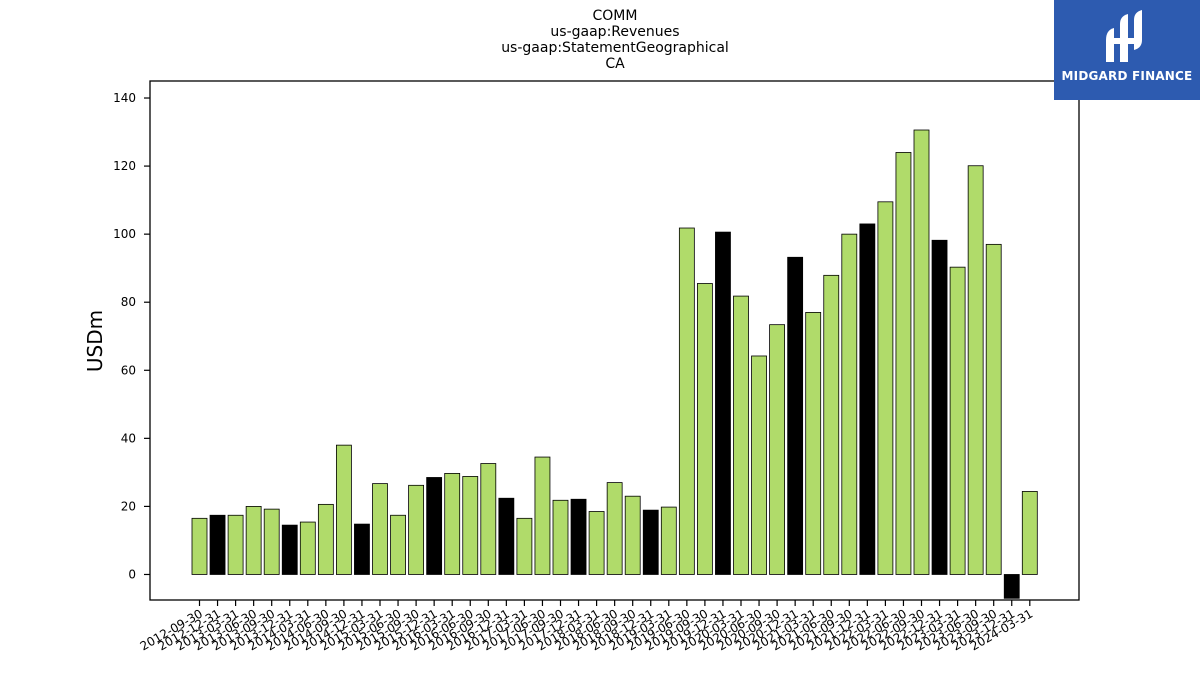  Describe the element at coordinates (615, 48) in the screenshot. I see `chart-title-line: us-gaap:StatementGeographical` at that location.